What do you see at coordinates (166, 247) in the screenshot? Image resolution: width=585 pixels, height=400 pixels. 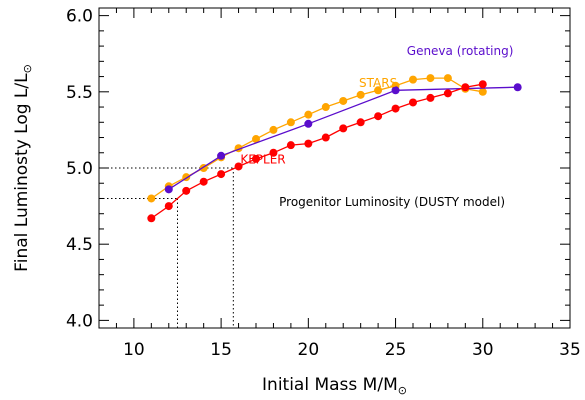 I see `guide-lines` at bounding box center [166, 247].